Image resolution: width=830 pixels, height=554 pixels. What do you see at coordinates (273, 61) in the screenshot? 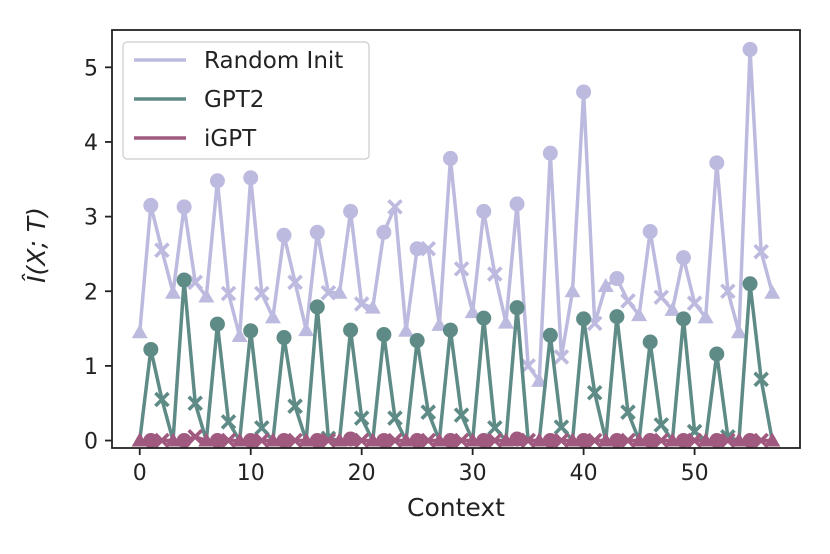
I see `legend-label-random-init: Random Init` at bounding box center [273, 61].